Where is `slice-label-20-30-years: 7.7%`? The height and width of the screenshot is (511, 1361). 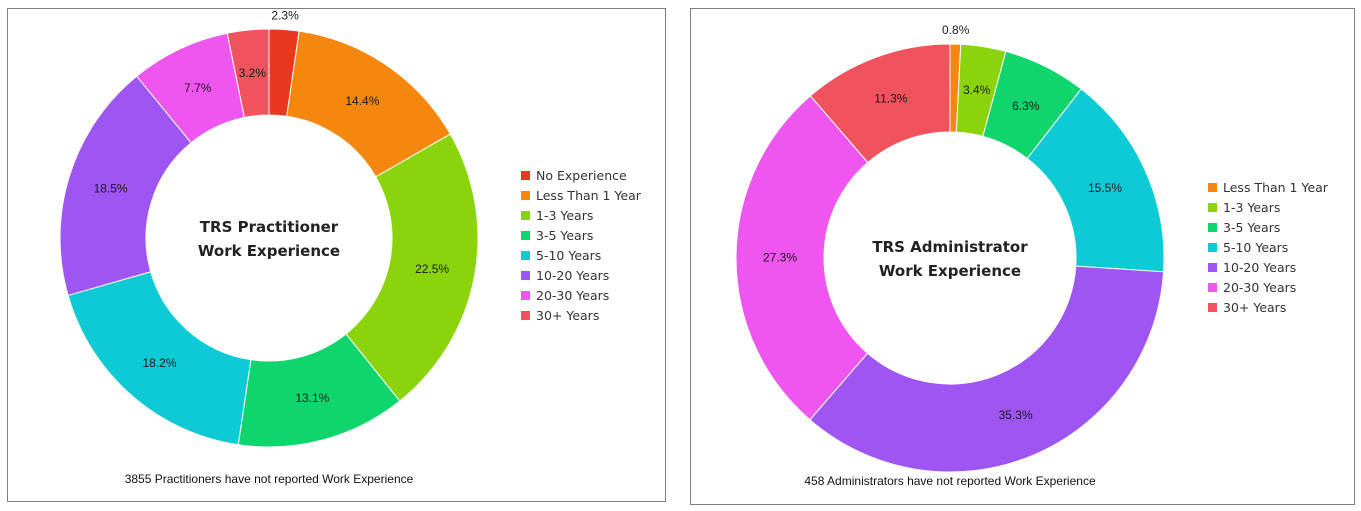
slice-label-20-30-years: 7.7% is located at coordinates (198, 88).